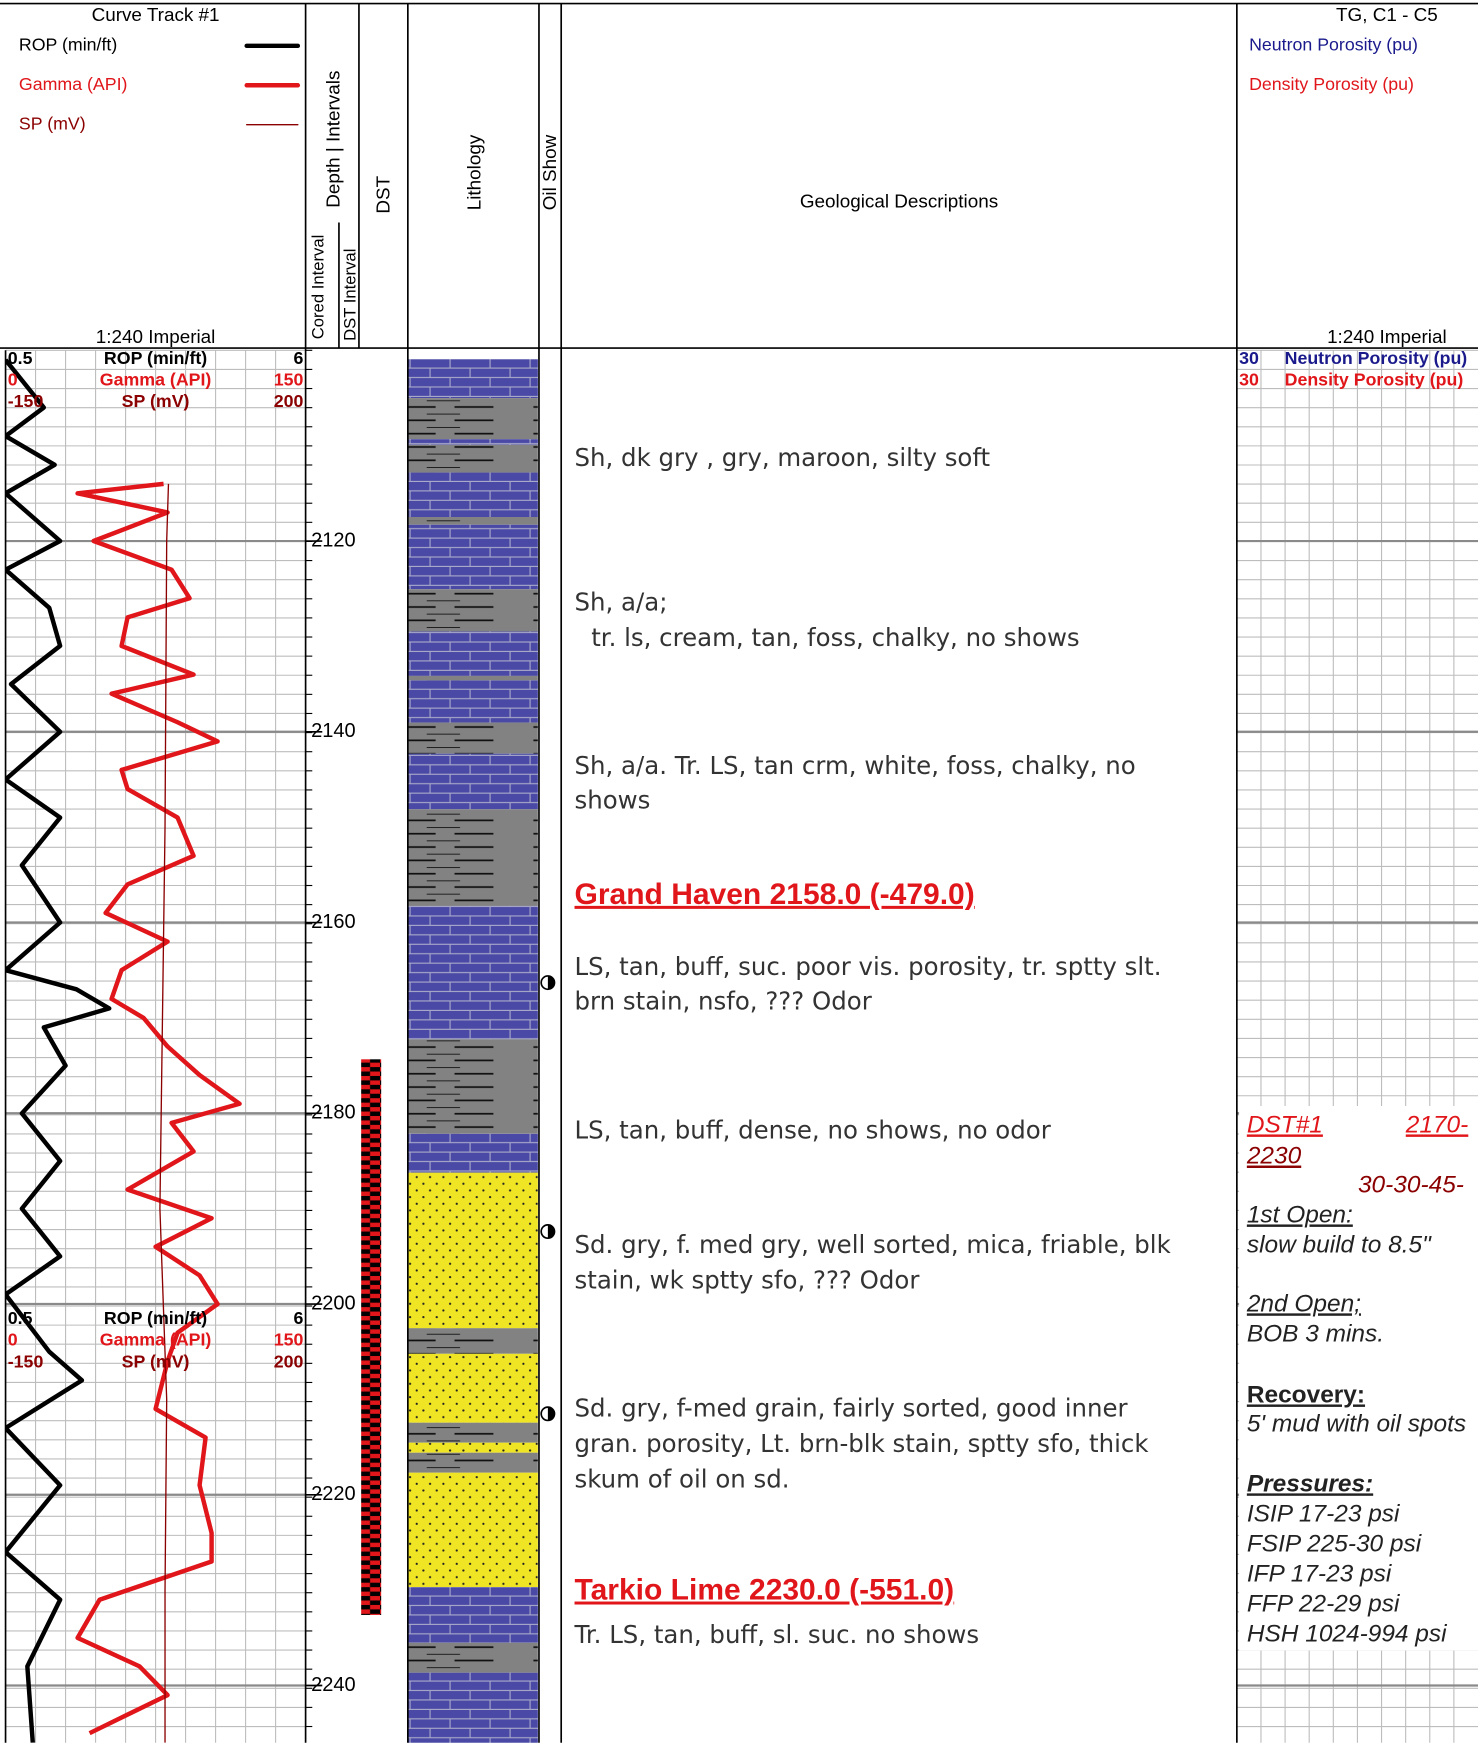 The image size is (1478, 1743). Describe the element at coordinates (68, 45) in the screenshot. I see `legend-label: ROP (min/ft)` at that location.